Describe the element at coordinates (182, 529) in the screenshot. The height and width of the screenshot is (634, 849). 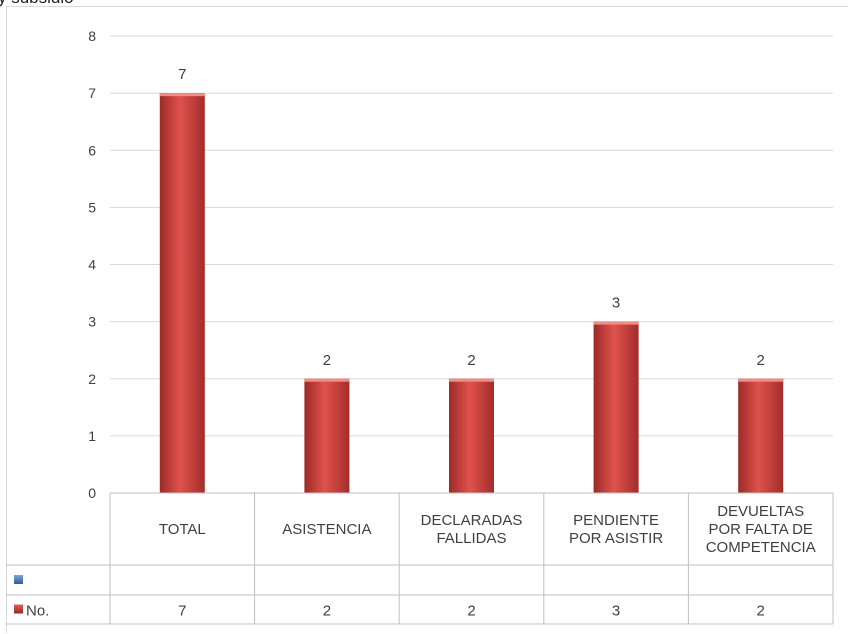
I see `category-label: TOTAL` at that location.